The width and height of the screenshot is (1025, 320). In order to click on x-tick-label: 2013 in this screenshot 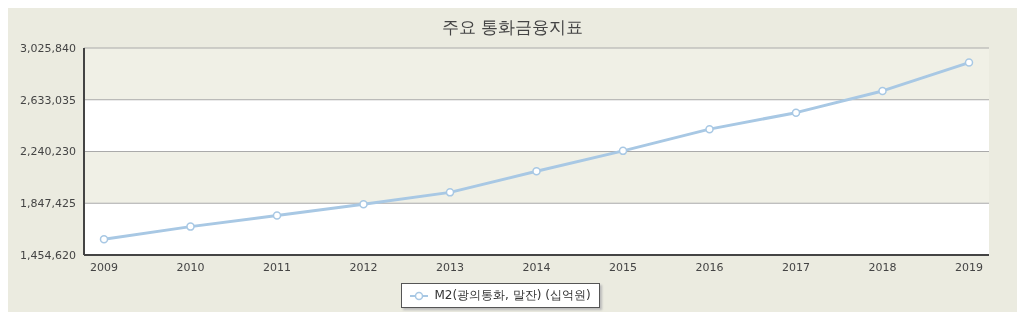, I will do `click(450, 267)`.